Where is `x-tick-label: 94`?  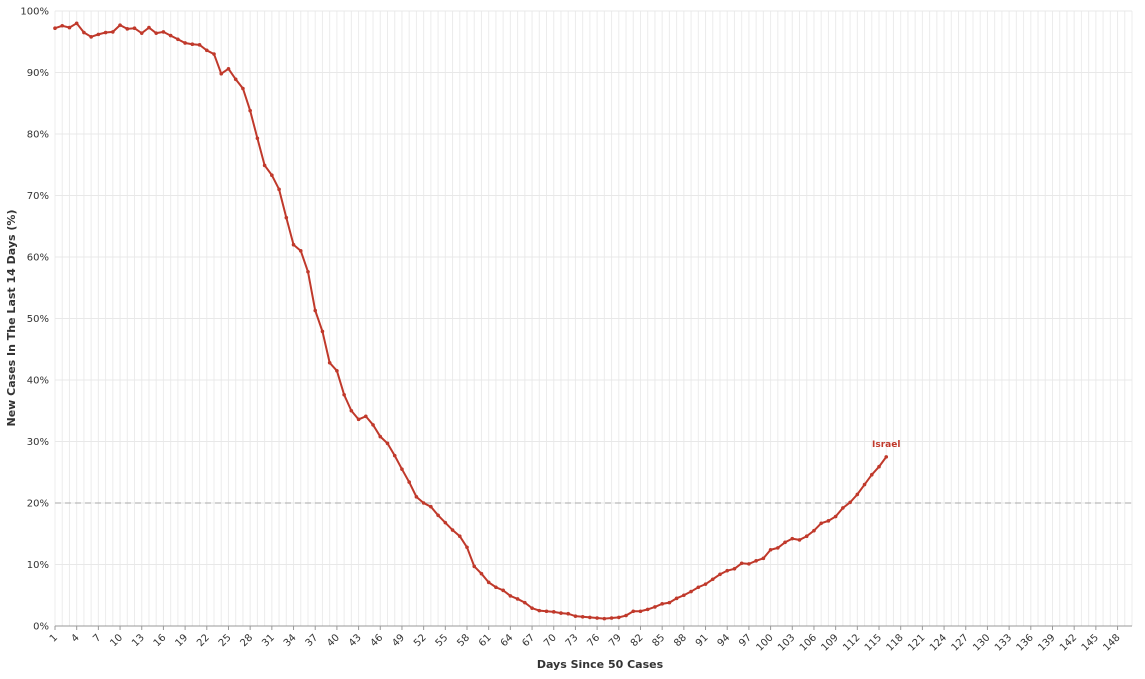
x-tick-label: 94 is located at coordinates (724, 640).